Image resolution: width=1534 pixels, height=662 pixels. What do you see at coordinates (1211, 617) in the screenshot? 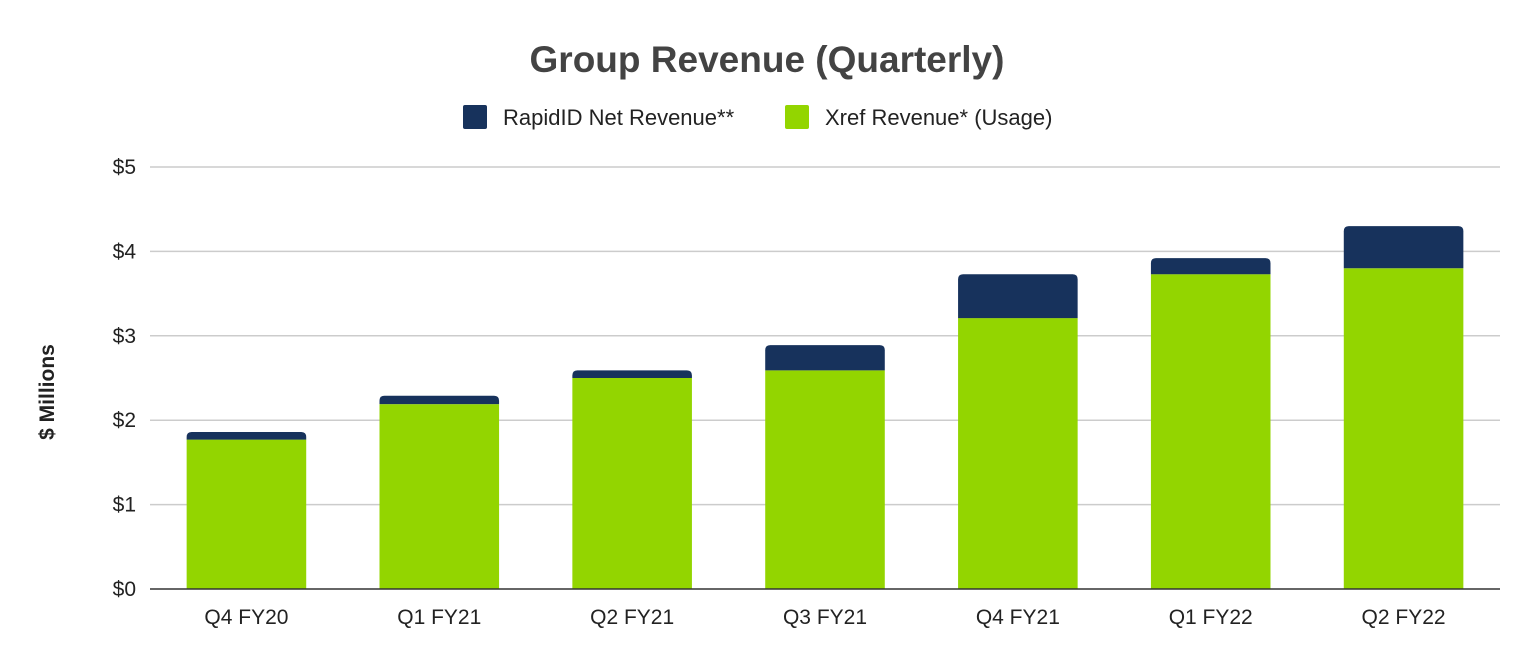
I see `x-tick-label: Q1 FY22` at bounding box center [1211, 617].